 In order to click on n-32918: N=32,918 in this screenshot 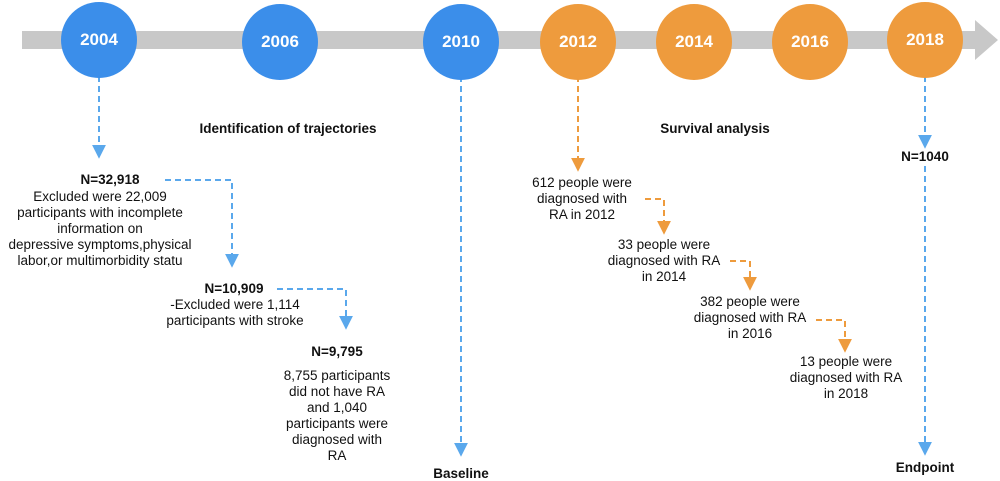, I will do `click(110, 179)`.